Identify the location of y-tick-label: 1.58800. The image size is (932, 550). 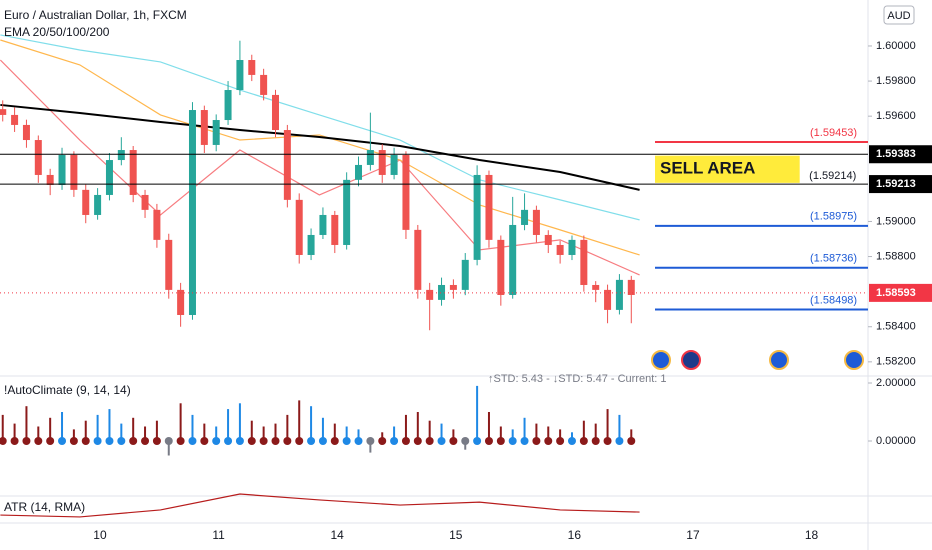
(896, 256).